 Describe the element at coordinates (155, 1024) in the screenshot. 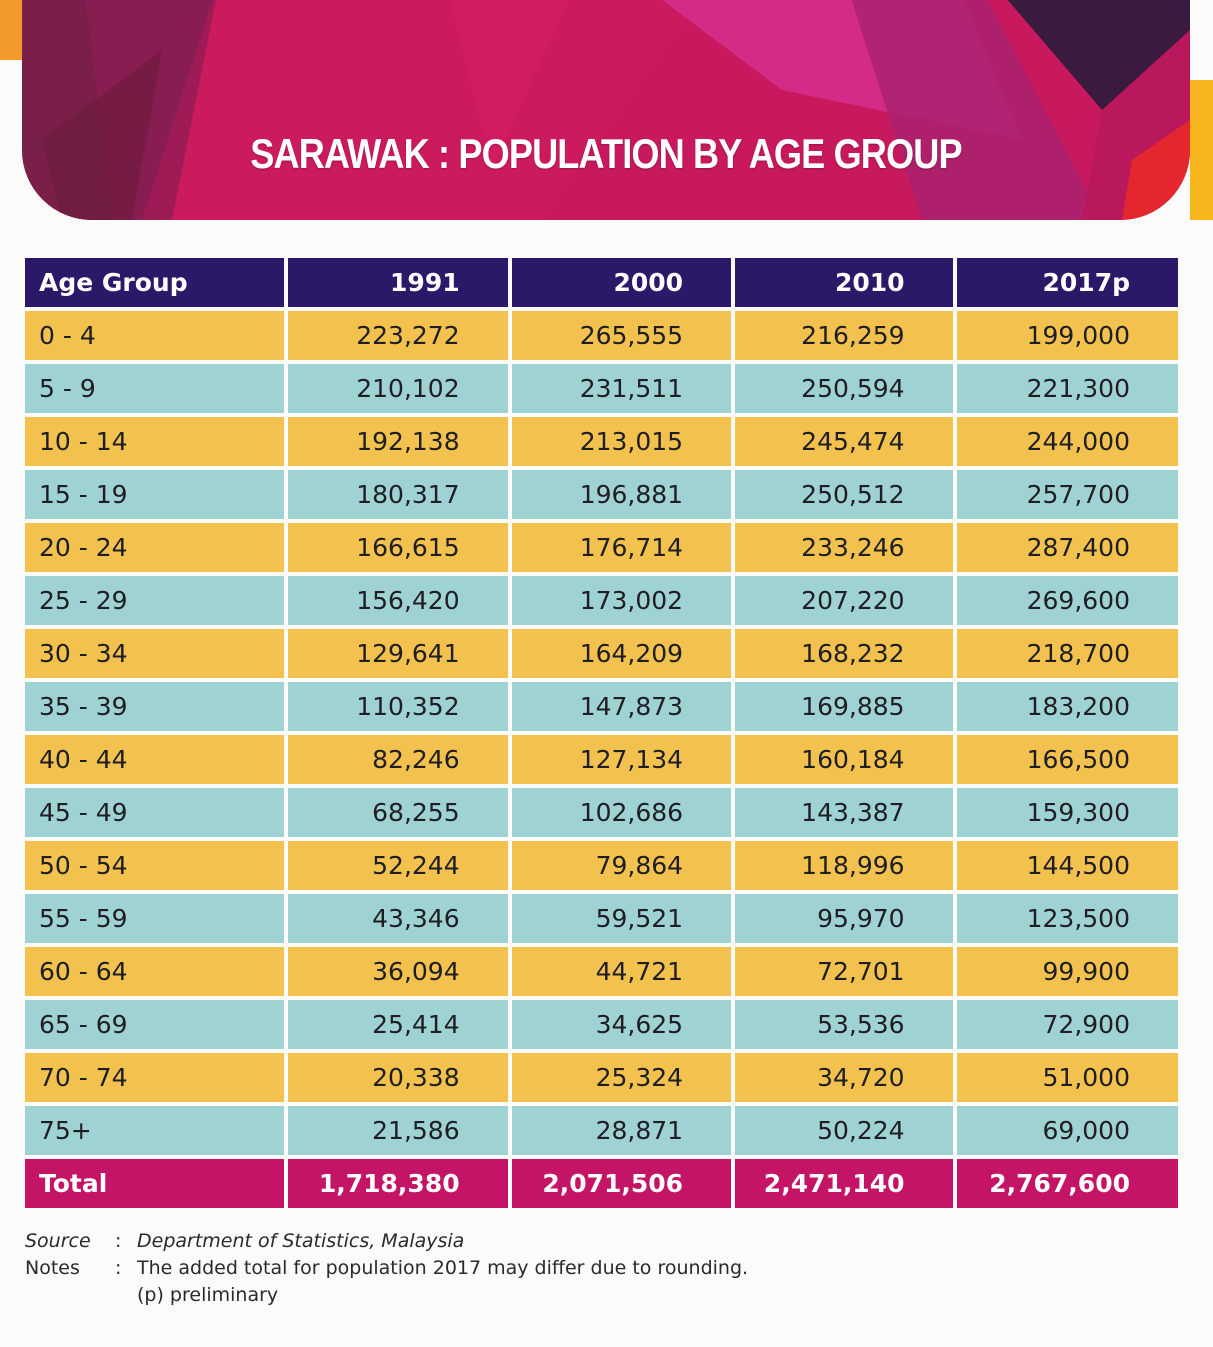

I see `age-group-cell: 65 - 69` at that location.